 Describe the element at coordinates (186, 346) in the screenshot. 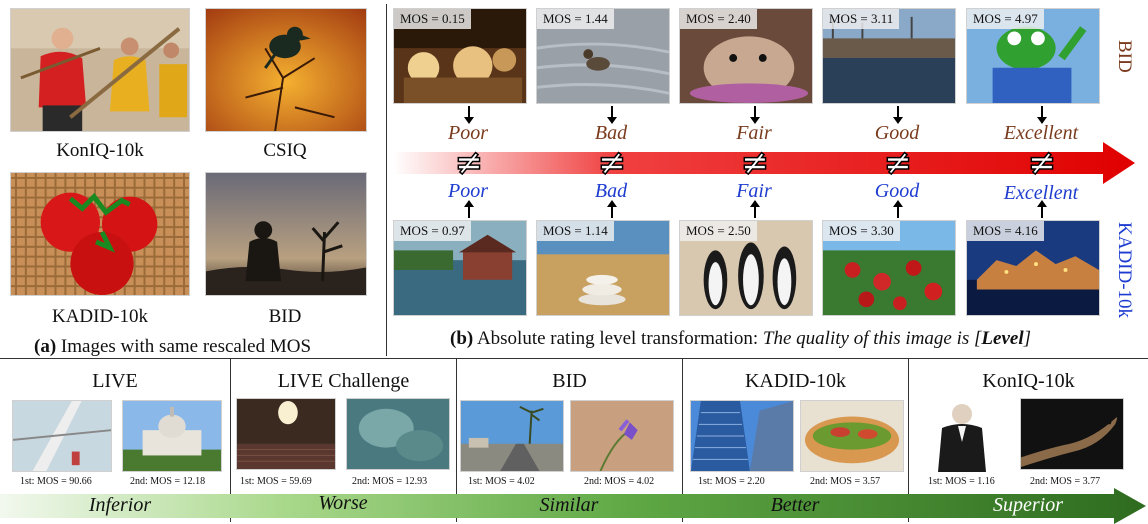

I see `panel-a-caption-text: Images with same rescaled MOS` at that location.